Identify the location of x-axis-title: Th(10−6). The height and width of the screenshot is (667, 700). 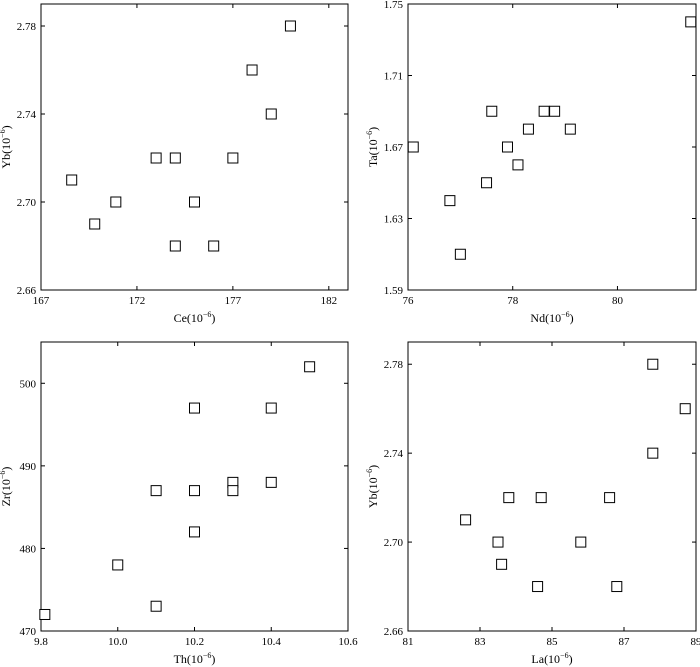
(195, 658).